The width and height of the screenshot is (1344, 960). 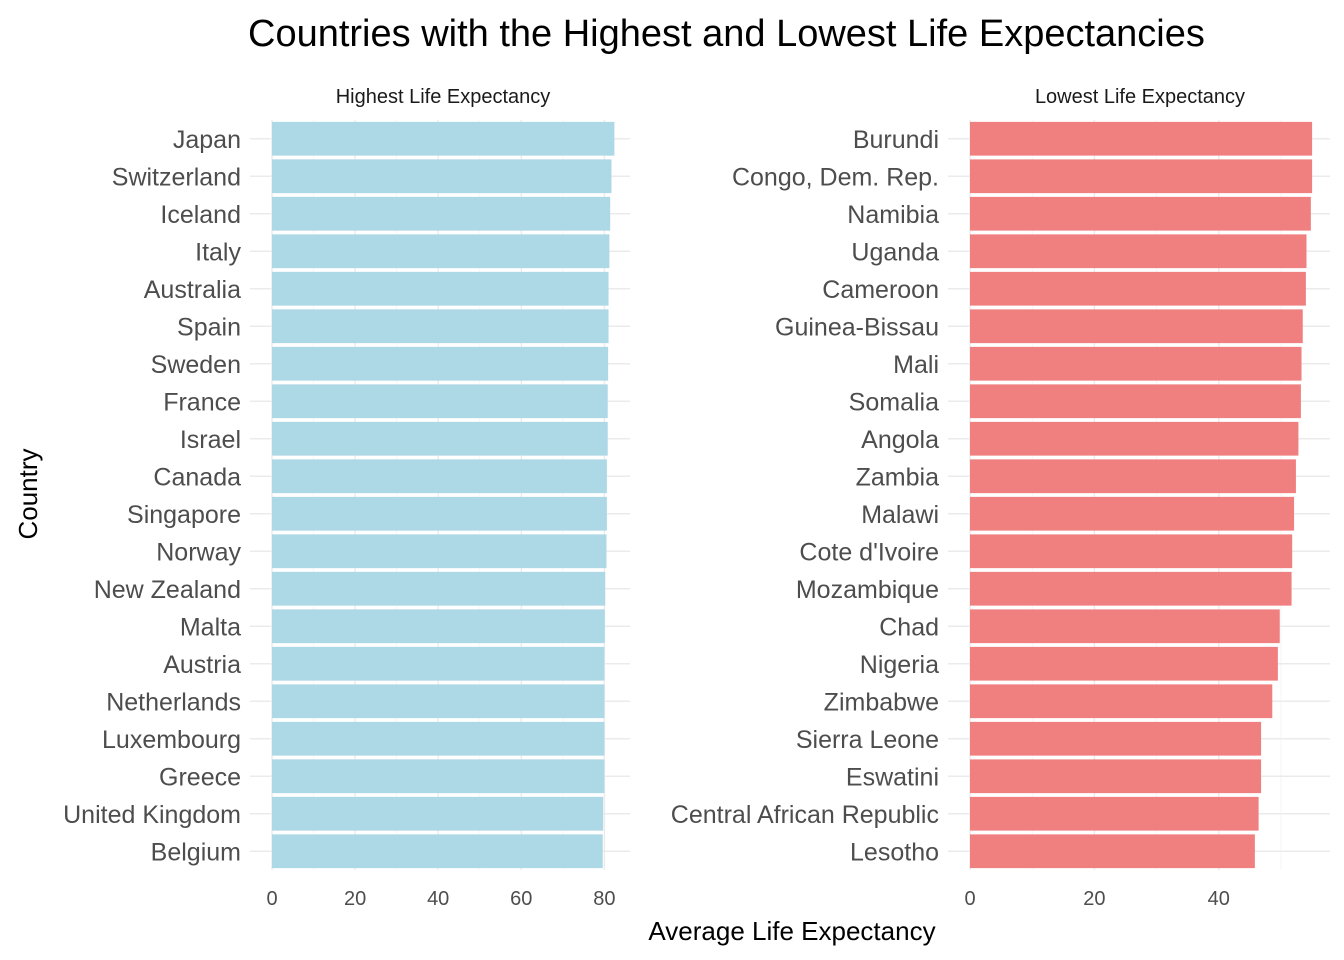 I want to click on y-tick-label: Chad, so click(x=909, y=627).